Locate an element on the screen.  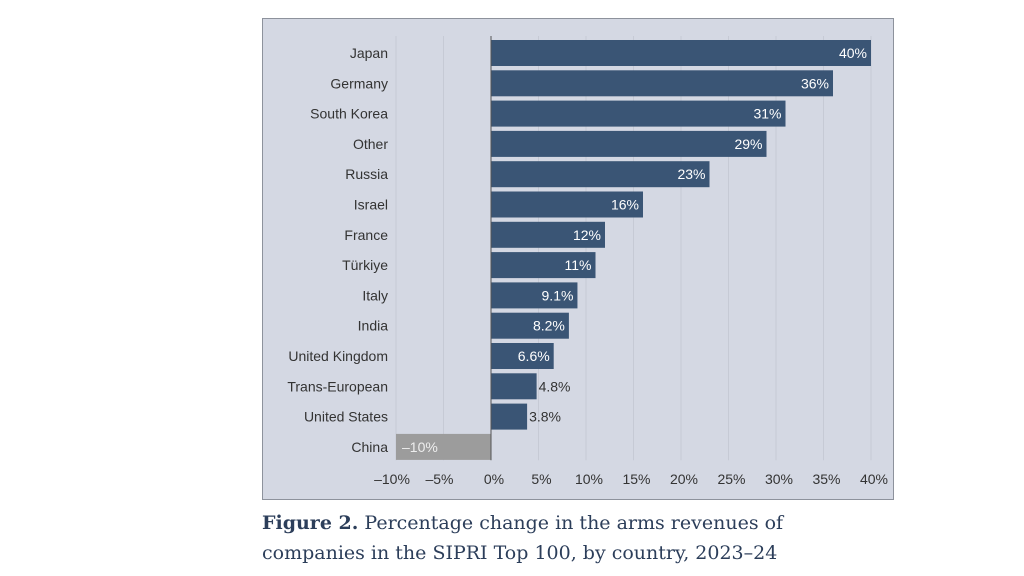
data-label: 31% is located at coordinates (767, 114).